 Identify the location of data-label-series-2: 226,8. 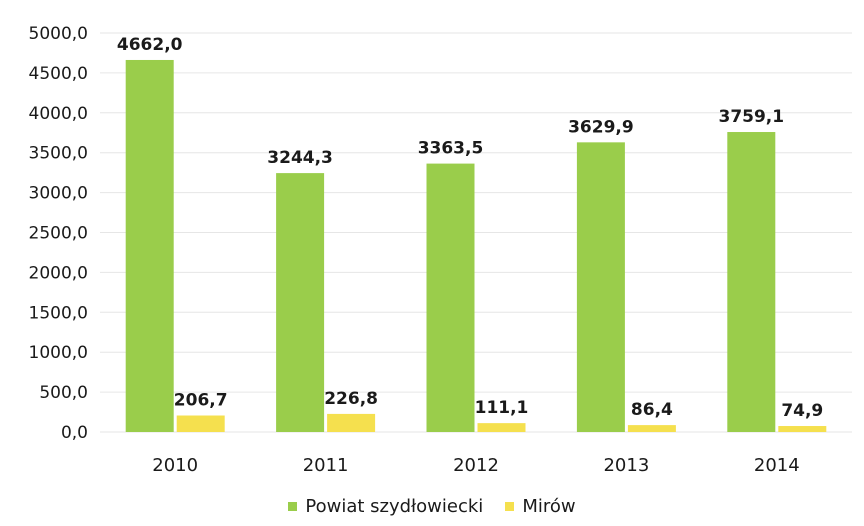
(351, 399).